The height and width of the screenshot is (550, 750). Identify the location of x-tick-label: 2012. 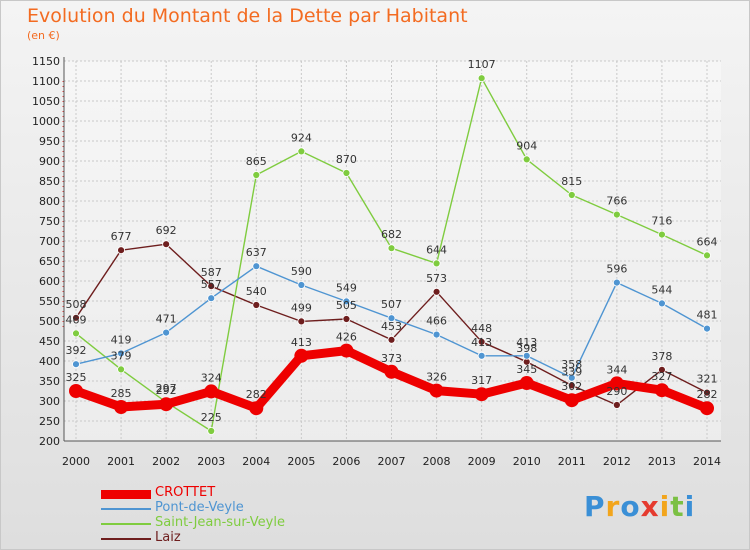
(617, 461).